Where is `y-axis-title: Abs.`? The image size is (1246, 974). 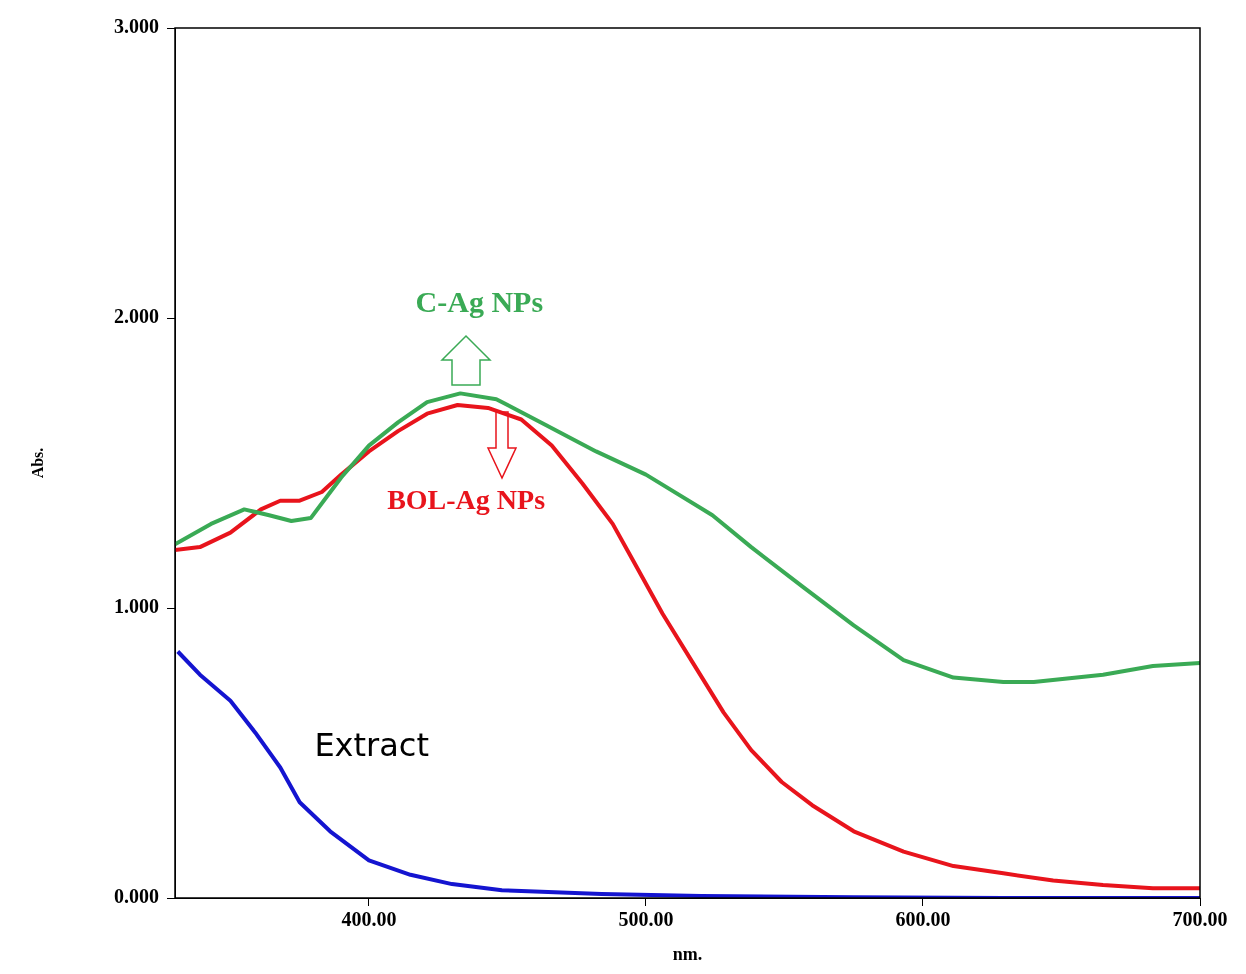
y-axis-title: Abs. is located at coordinates (37, 463).